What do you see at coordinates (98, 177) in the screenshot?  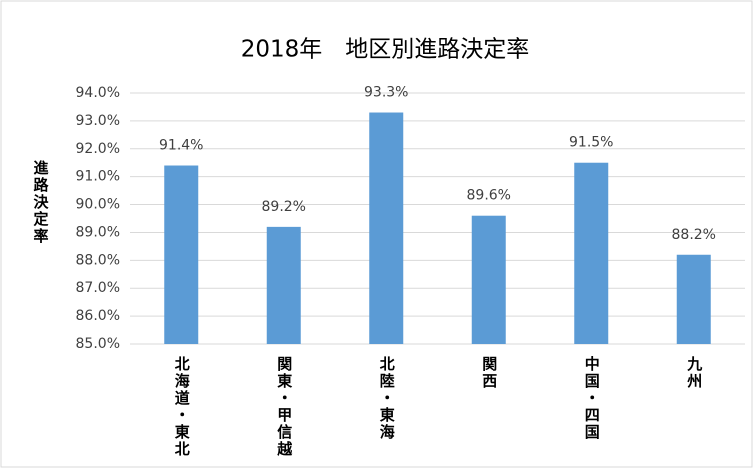 I see `y-tick-label: 91.0%` at bounding box center [98, 177].